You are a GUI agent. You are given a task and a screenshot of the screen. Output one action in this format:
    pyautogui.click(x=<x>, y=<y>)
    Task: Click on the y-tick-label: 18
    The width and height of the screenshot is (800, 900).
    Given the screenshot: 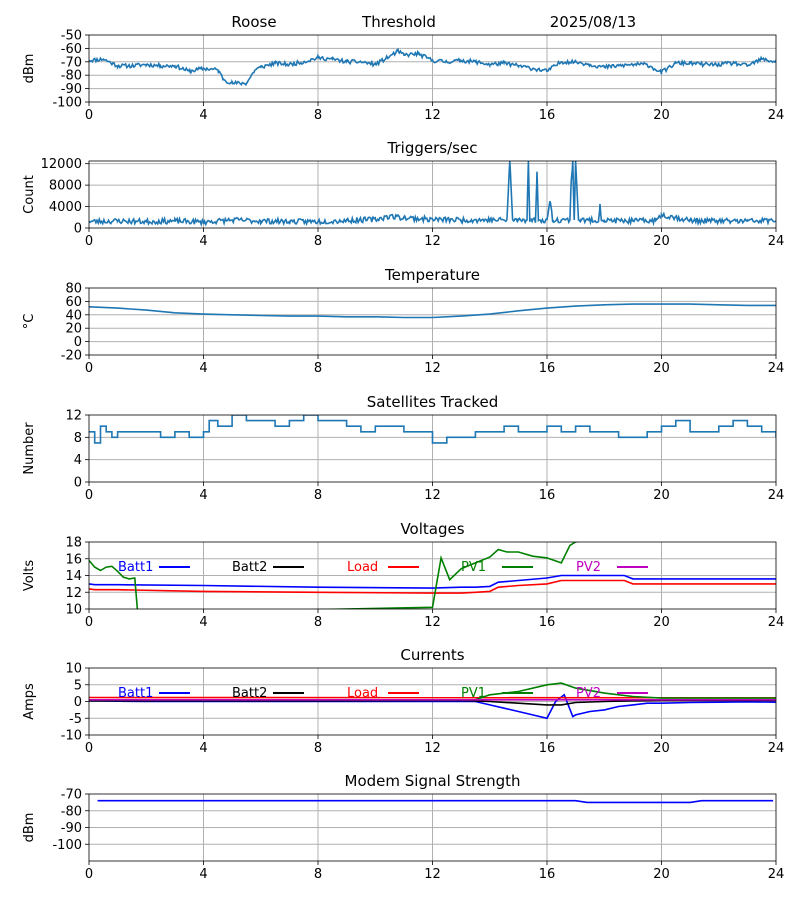 What is the action you would take?
    pyautogui.click(x=73, y=543)
    